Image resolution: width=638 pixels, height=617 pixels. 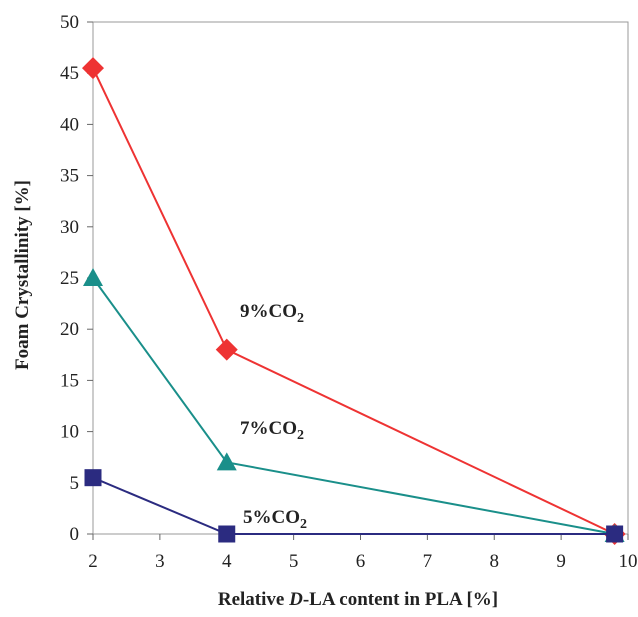 I want to click on y-tick-label: 25, so click(x=69, y=278).